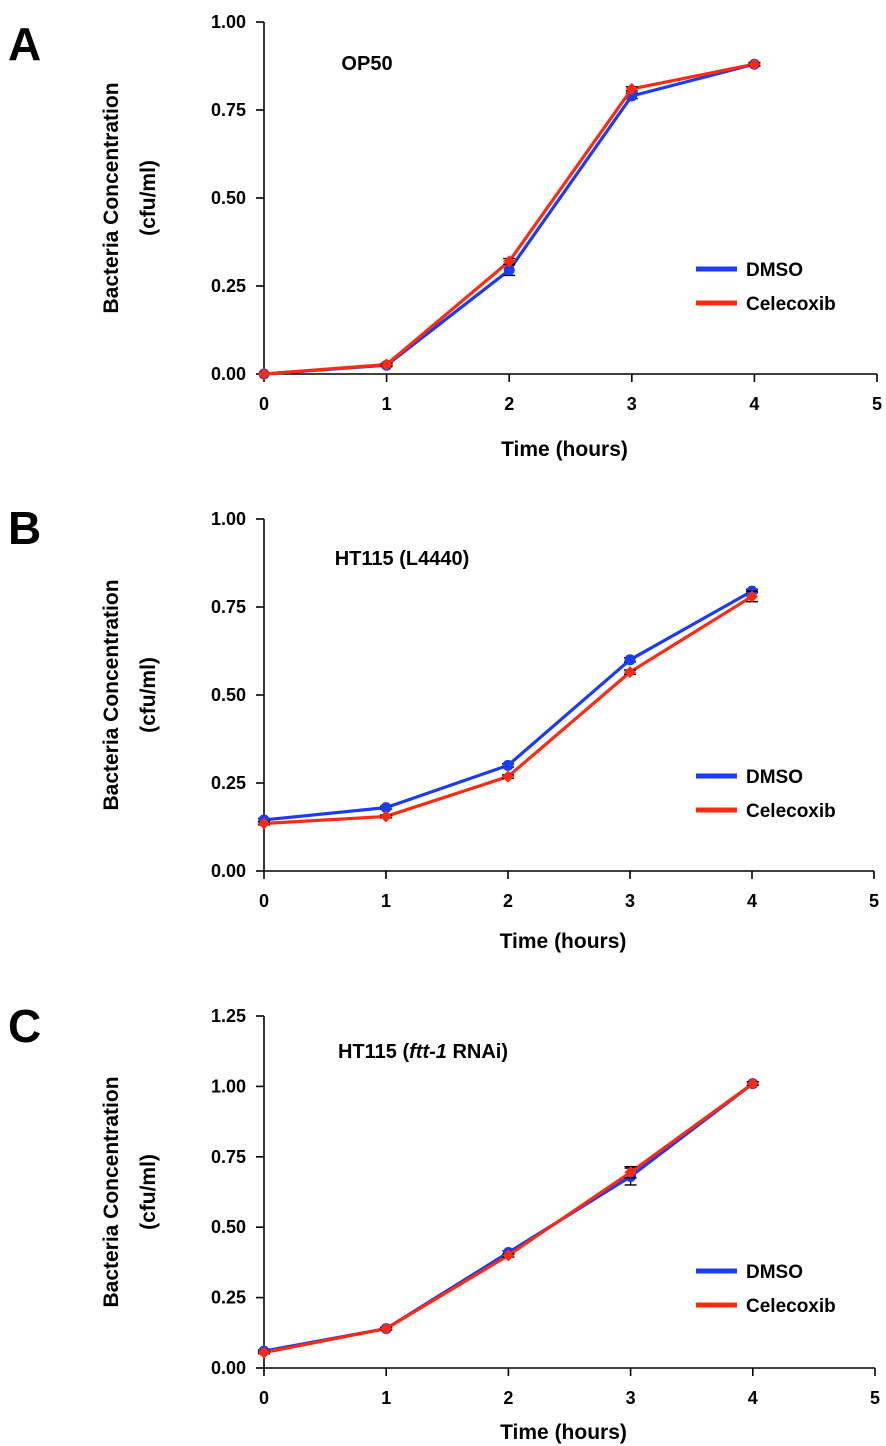 The image size is (886, 1446). I want to click on chart-title: HT115 (ftt-1 RNAi), so click(423, 1052).